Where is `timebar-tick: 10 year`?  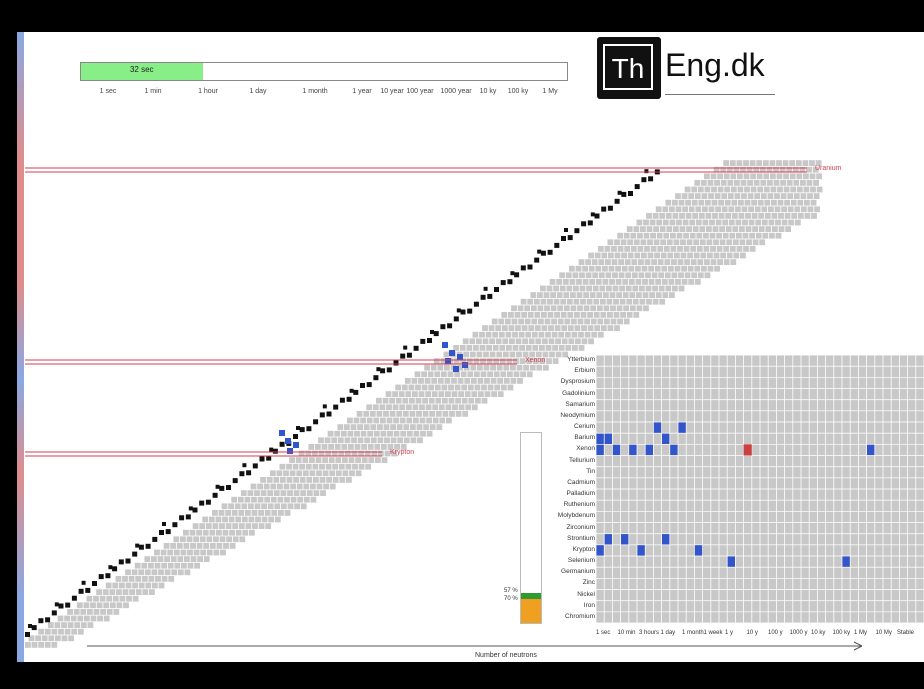
timebar-tick: 10 year is located at coordinates (392, 91).